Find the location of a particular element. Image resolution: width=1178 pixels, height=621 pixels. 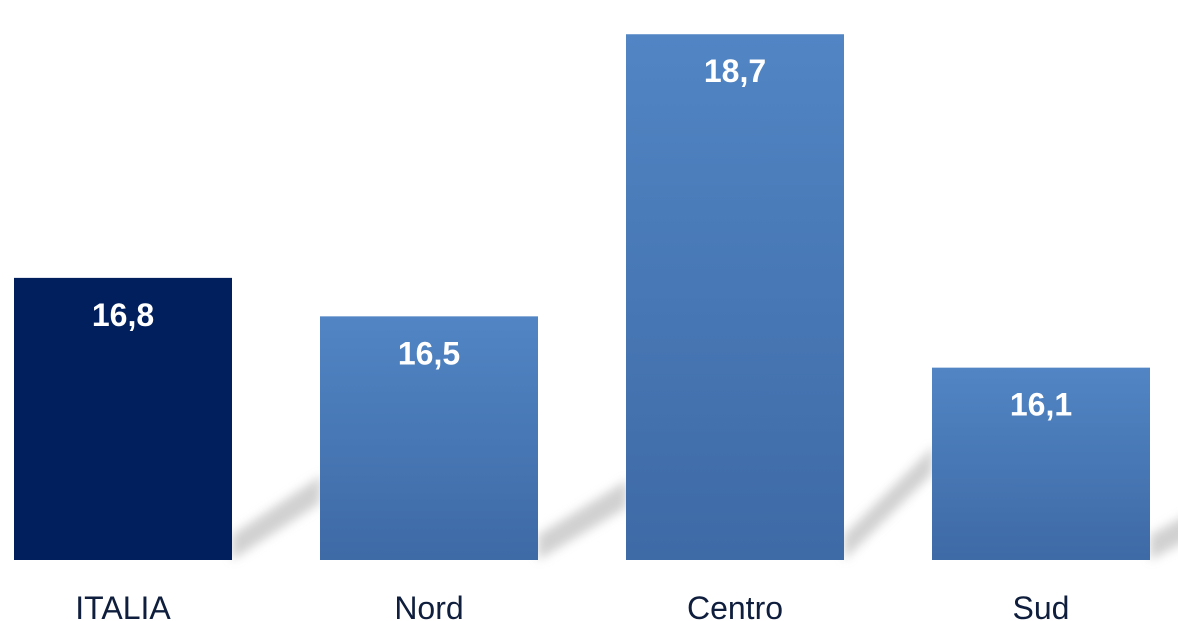

bar-value-label: 16,8 is located at coordinates (123, 315).